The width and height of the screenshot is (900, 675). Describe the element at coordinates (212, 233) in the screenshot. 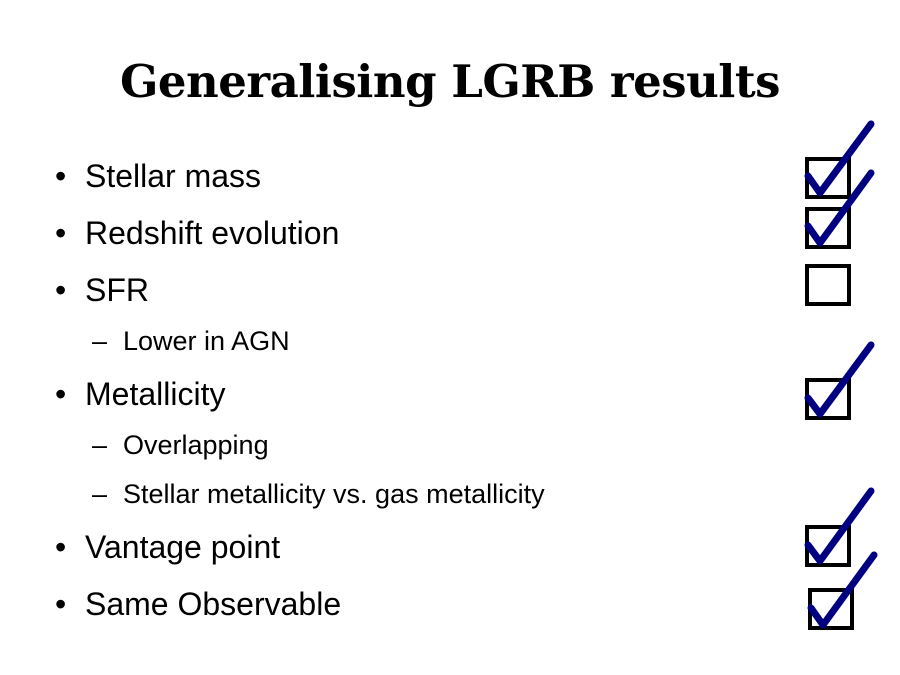

I see `bullet-label: Redshift evolution` at that location.